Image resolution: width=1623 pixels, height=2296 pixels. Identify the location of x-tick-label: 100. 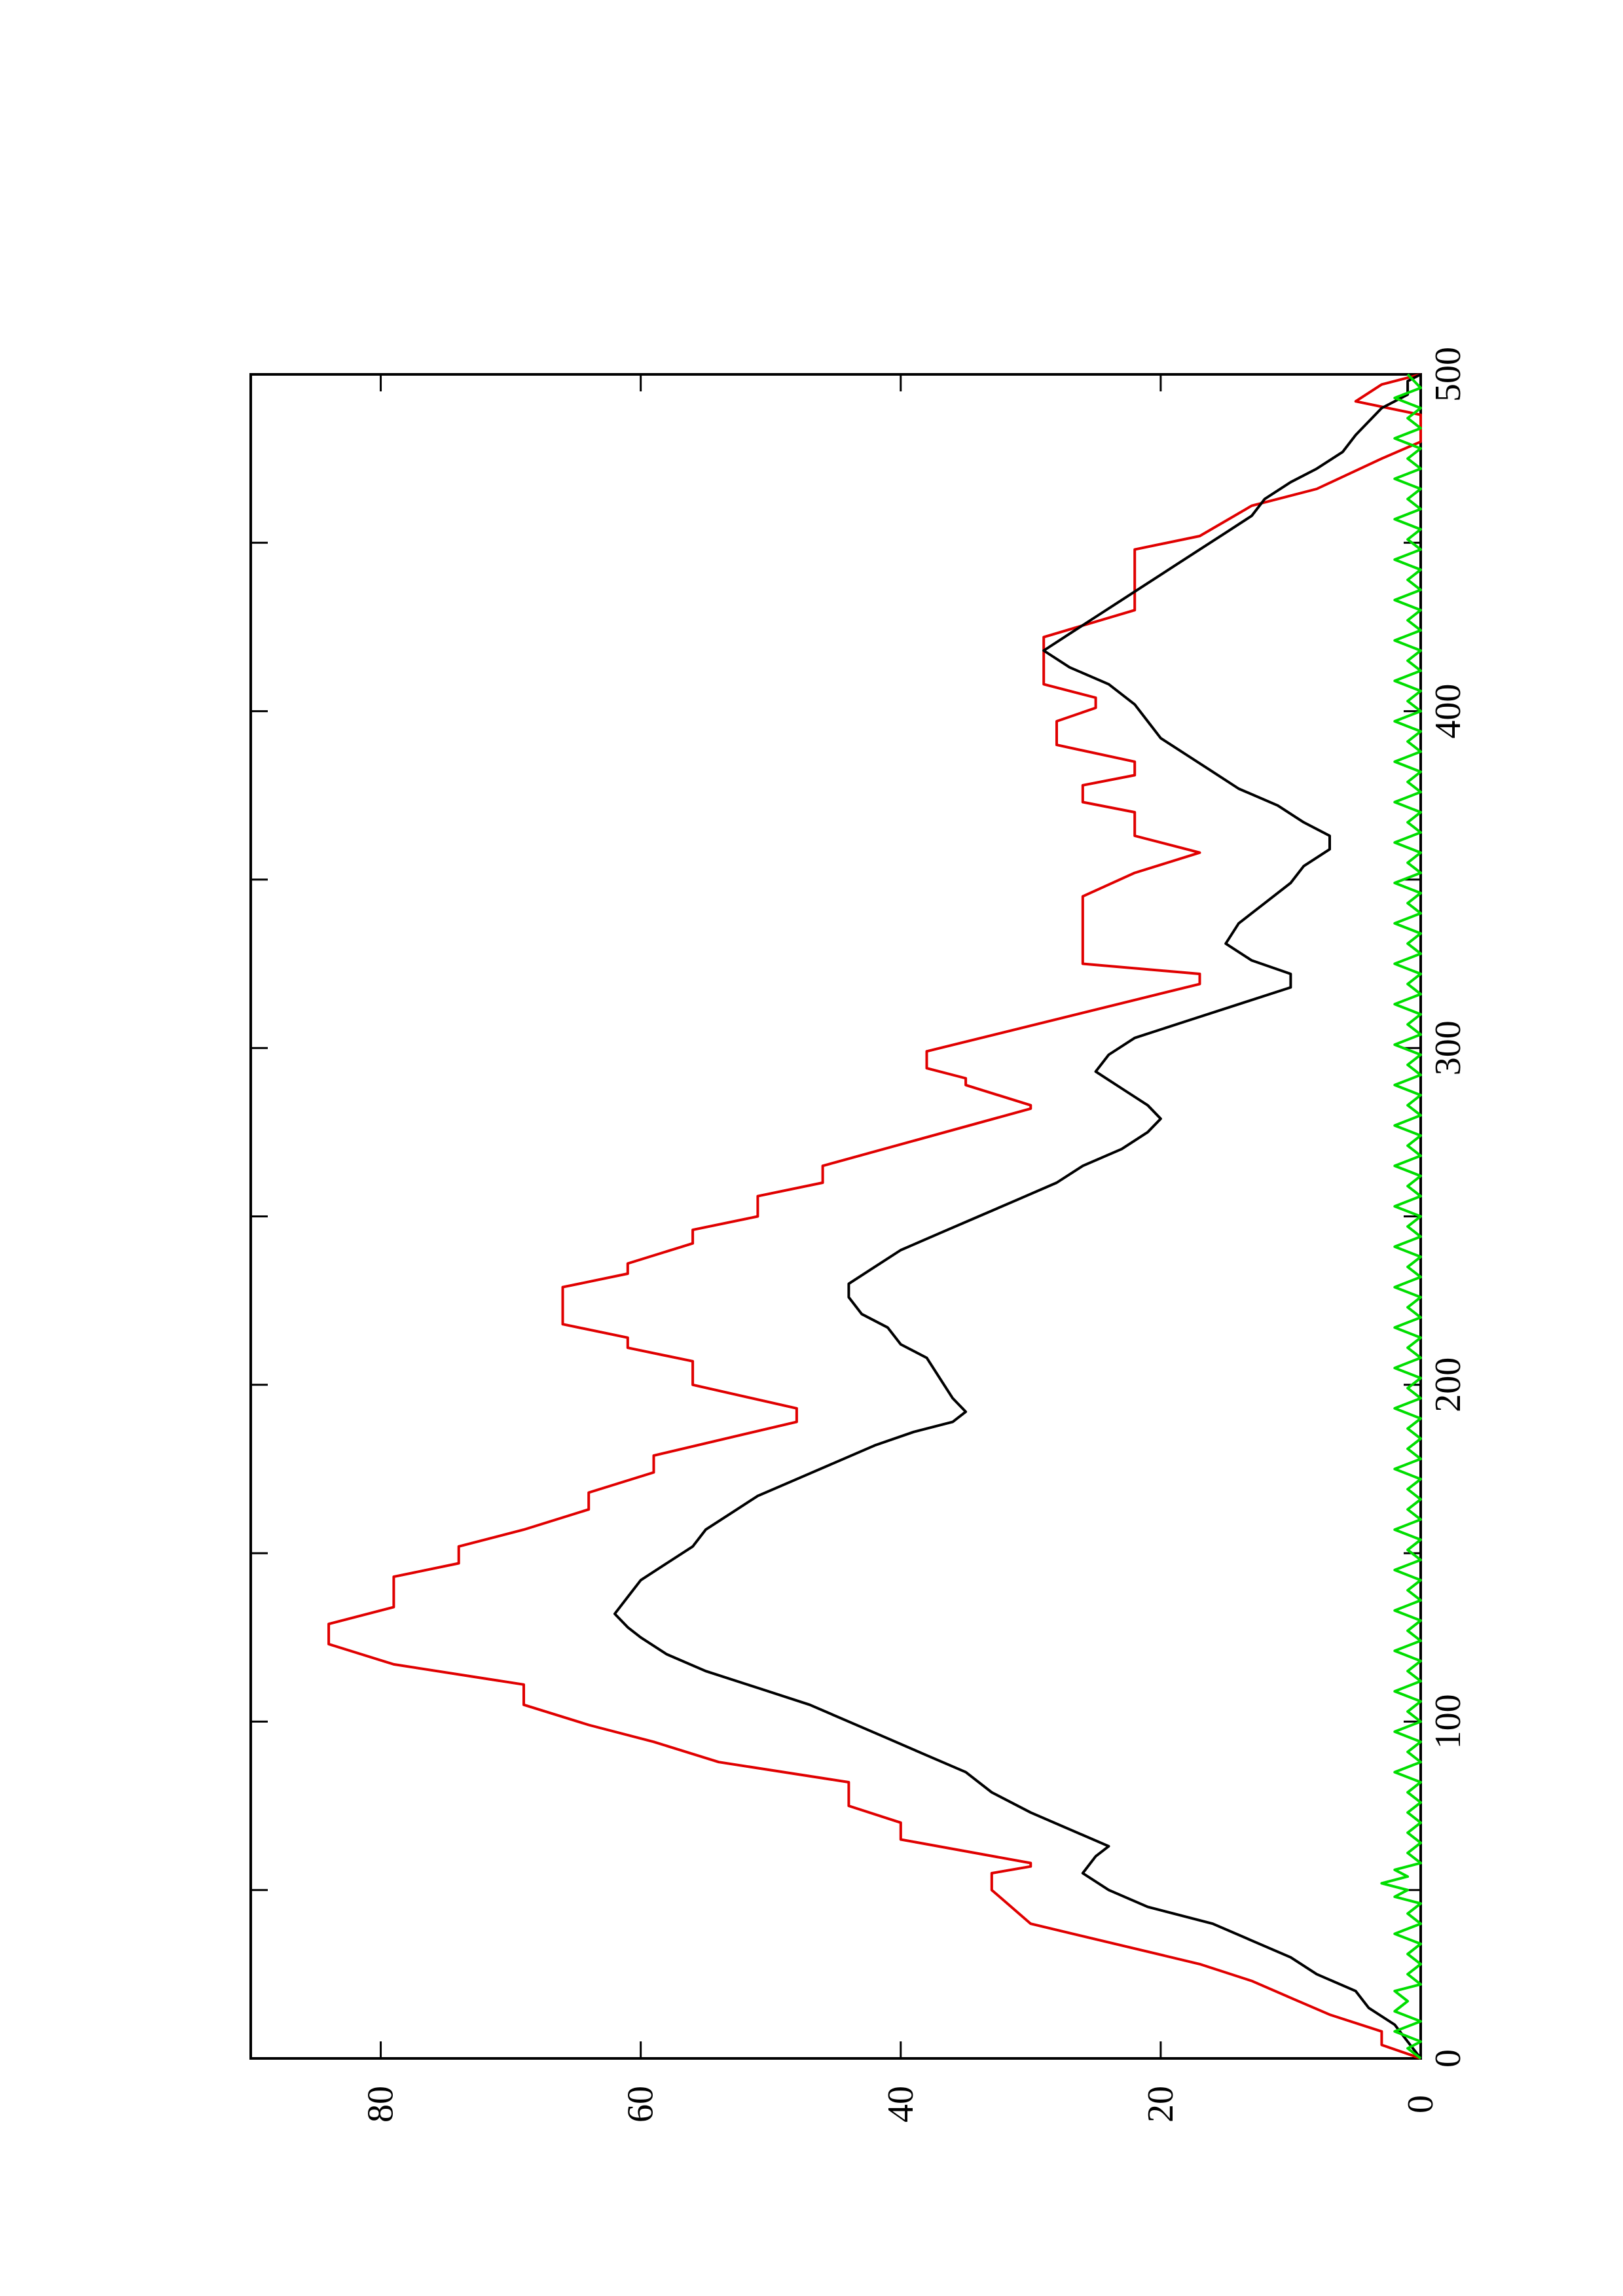
(1448, 1721).